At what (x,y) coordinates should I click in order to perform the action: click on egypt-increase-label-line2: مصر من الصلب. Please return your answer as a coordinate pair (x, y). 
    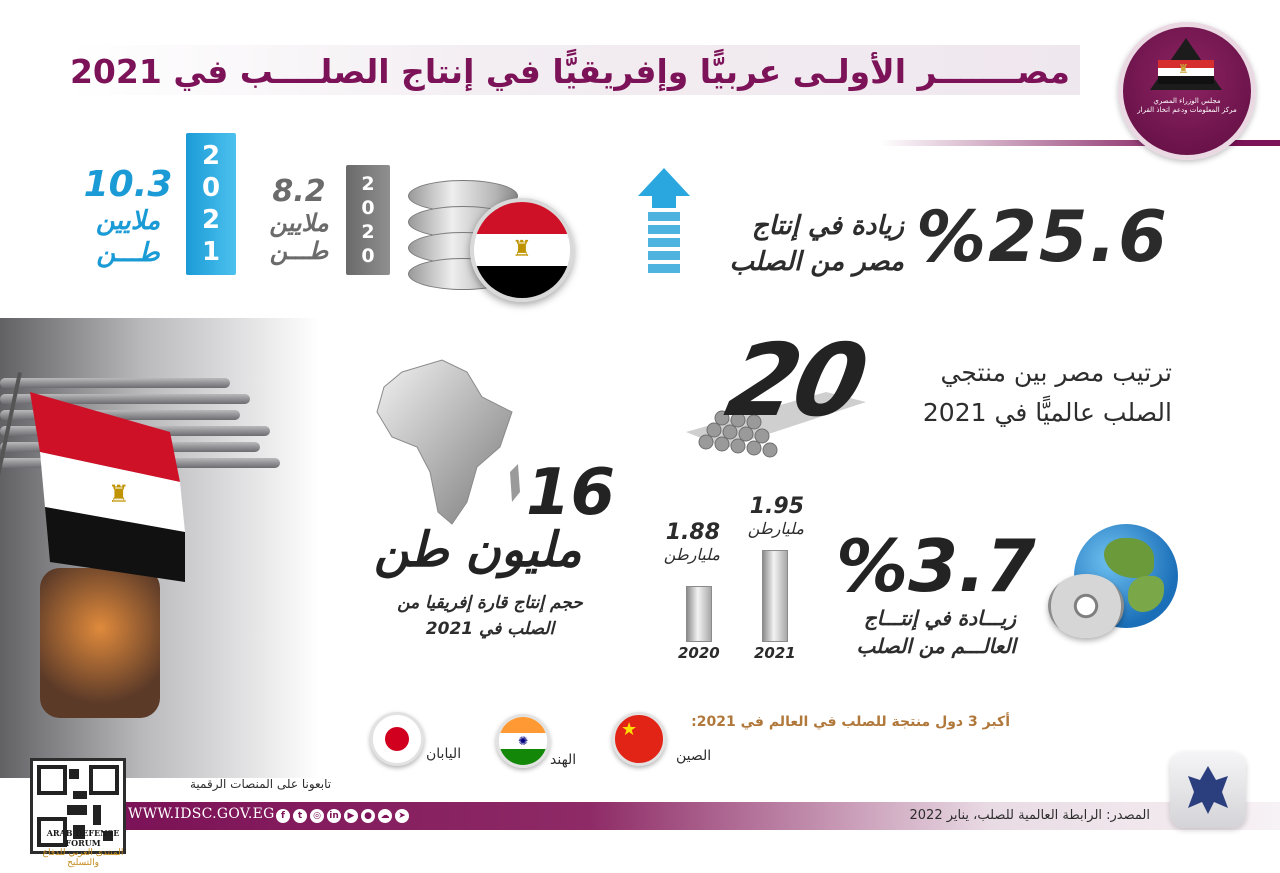
    Looking at the image, I should click on (816, 262).